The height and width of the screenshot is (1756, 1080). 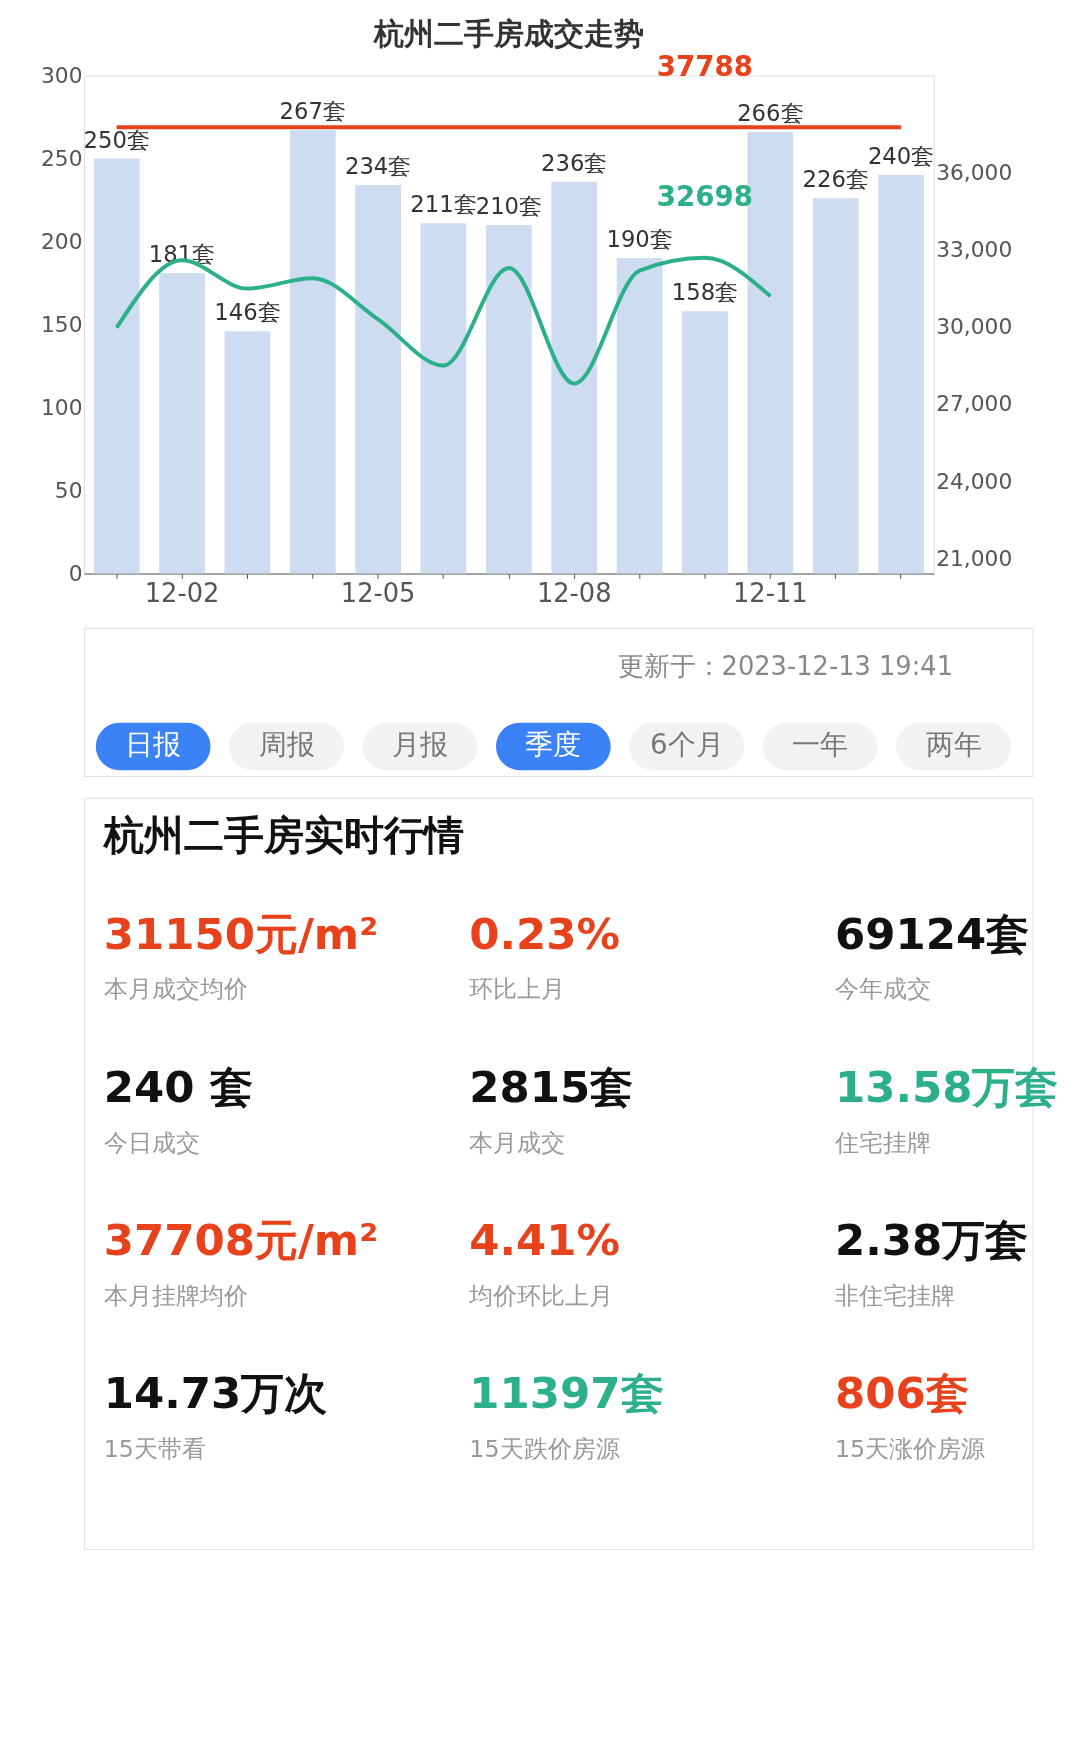 What do you see at coordinates (153, 745) in the screenshot?
I see `text: 日报` at bounding box center [153, 745].